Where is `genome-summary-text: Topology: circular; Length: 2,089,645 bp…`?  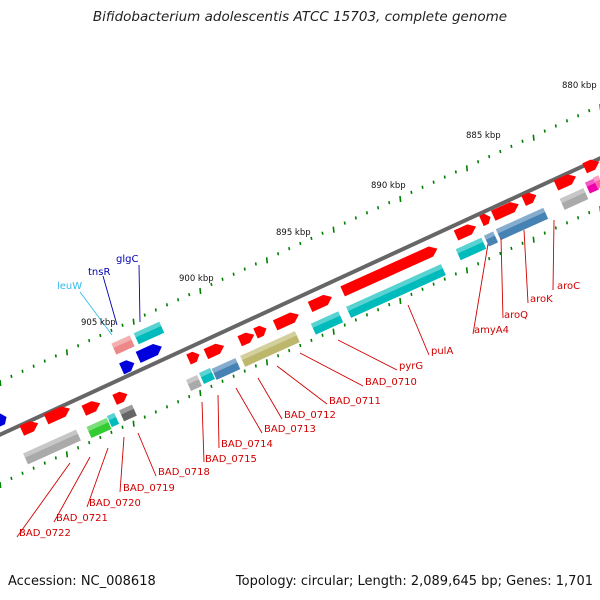 genome-summary-text: Topology: circular; Length: 2,089,645 bp… is located at coordinates (414, 581).